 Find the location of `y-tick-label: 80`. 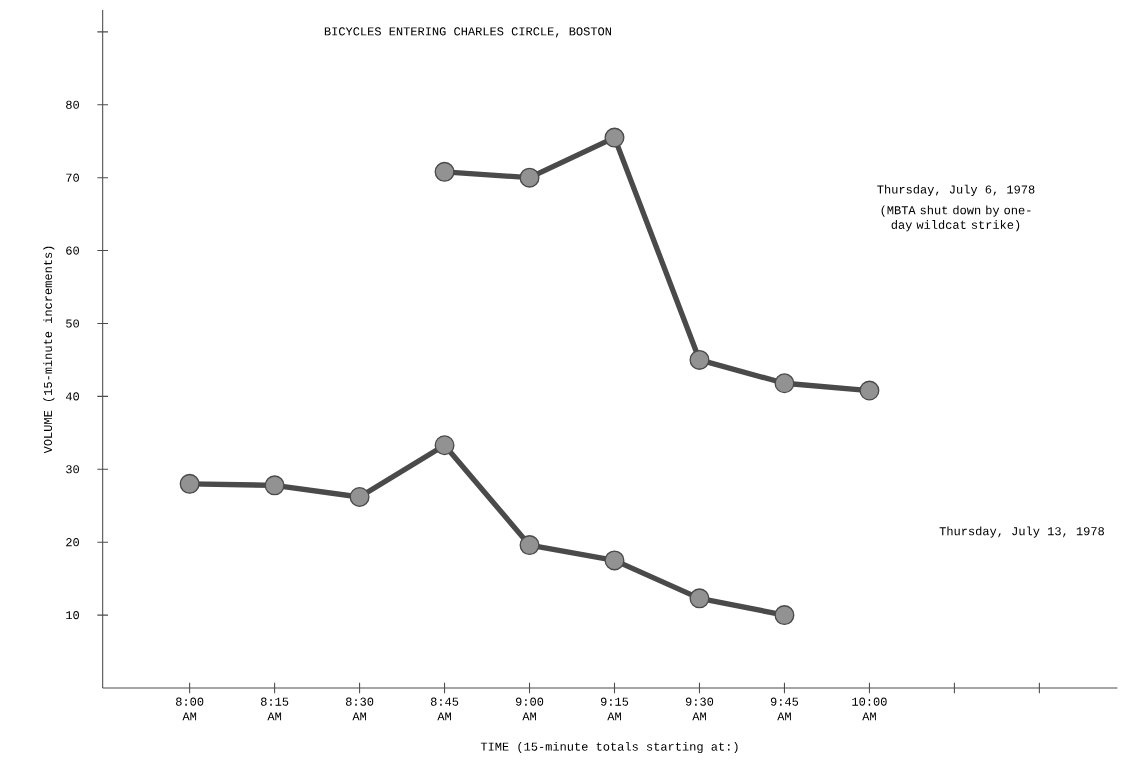

y-tick-label: 80 is located at coordinates (72, 104).